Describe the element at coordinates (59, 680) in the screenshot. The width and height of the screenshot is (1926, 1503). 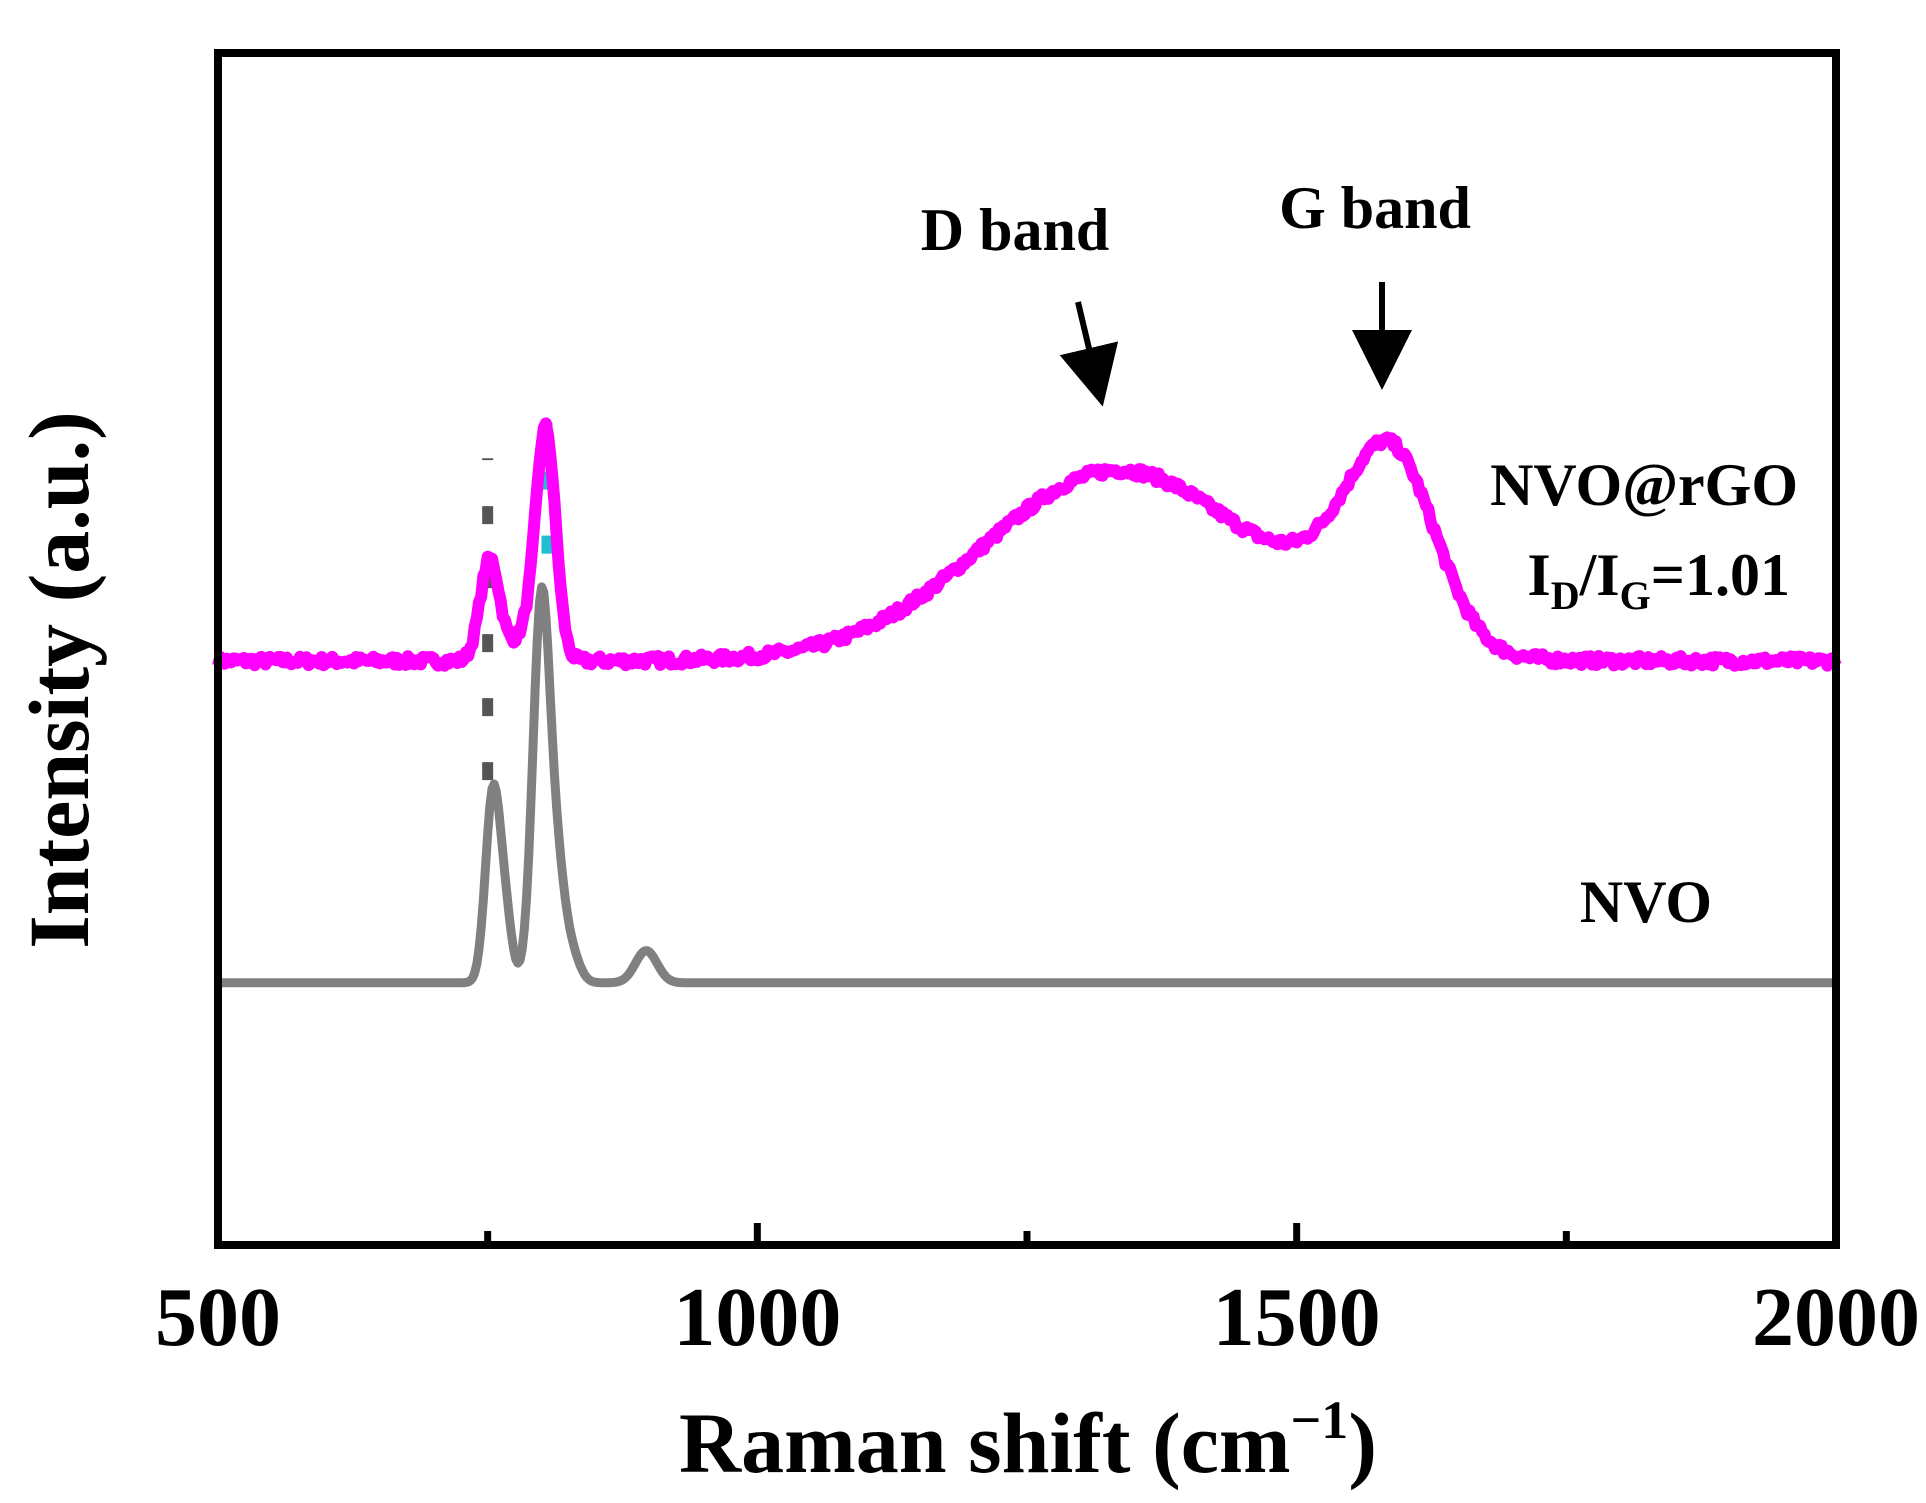
I see `y-axis-title: Intensity (a.u.)` at that location.